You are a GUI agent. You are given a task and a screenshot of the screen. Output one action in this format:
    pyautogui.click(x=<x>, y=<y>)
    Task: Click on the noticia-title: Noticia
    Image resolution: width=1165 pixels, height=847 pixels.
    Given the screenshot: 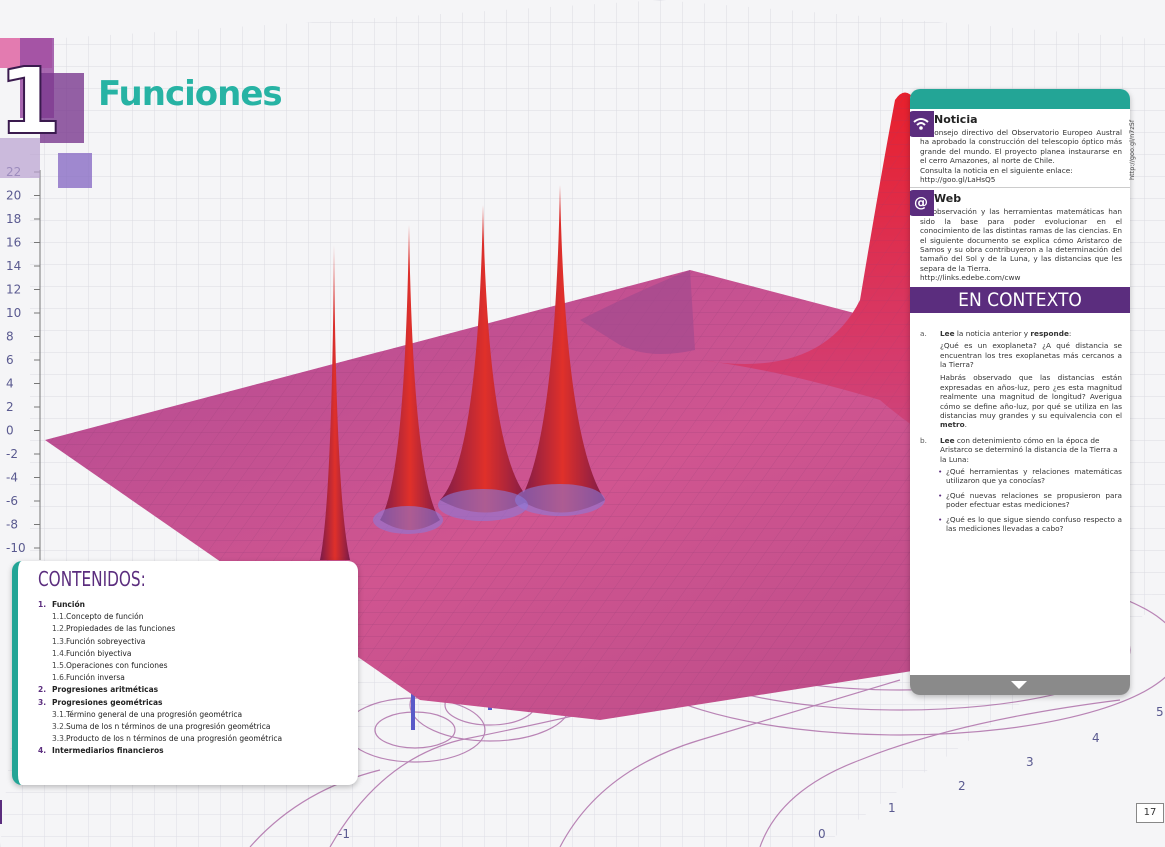 What is the action you would take?
    pyautogui.click(x=956, y=119)
    